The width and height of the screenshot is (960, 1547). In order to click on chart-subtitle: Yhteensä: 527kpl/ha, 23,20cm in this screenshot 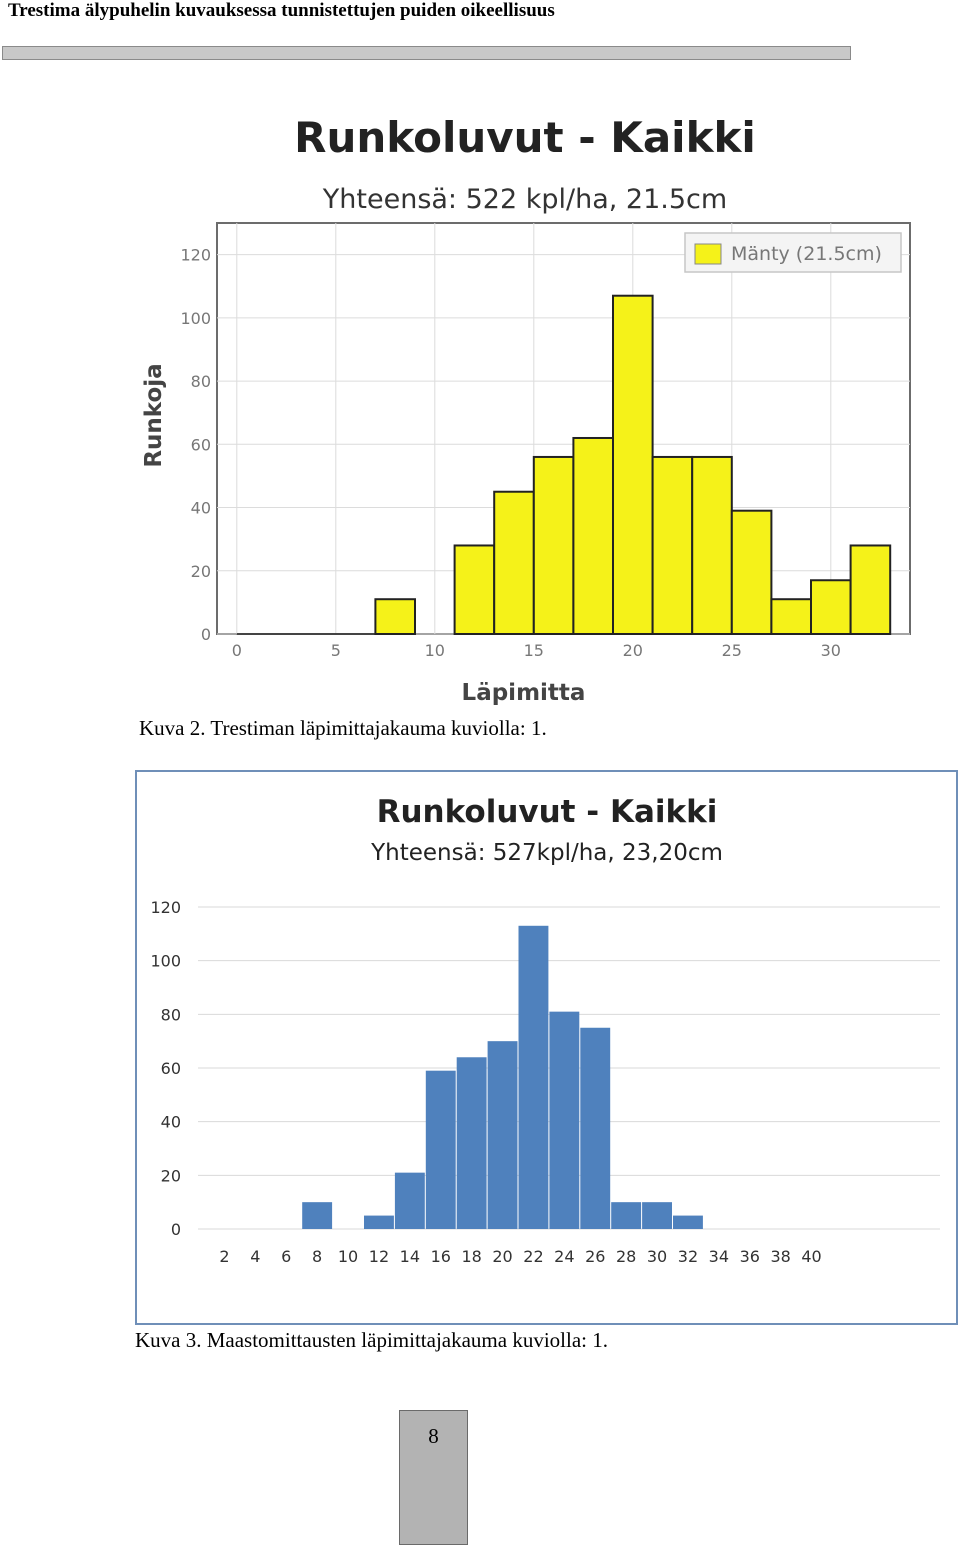, I will do `click(546, 853)`.